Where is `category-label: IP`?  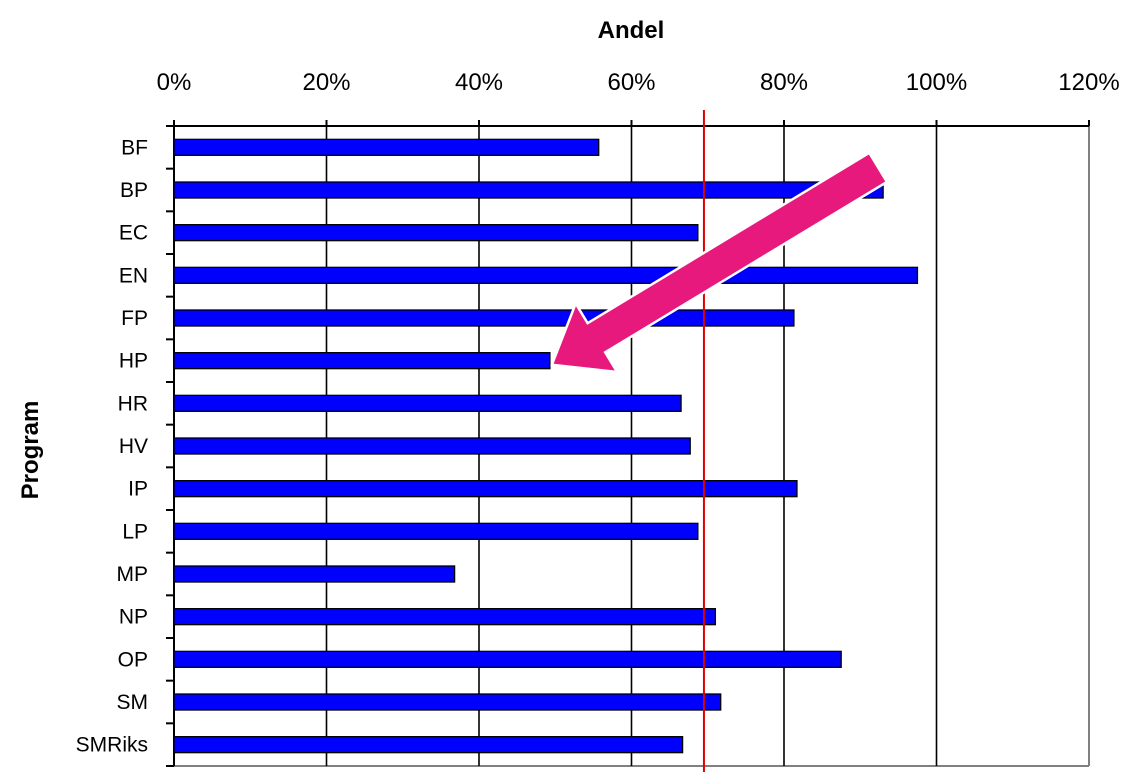
category-label: IP is located at coordinates (138, 489).